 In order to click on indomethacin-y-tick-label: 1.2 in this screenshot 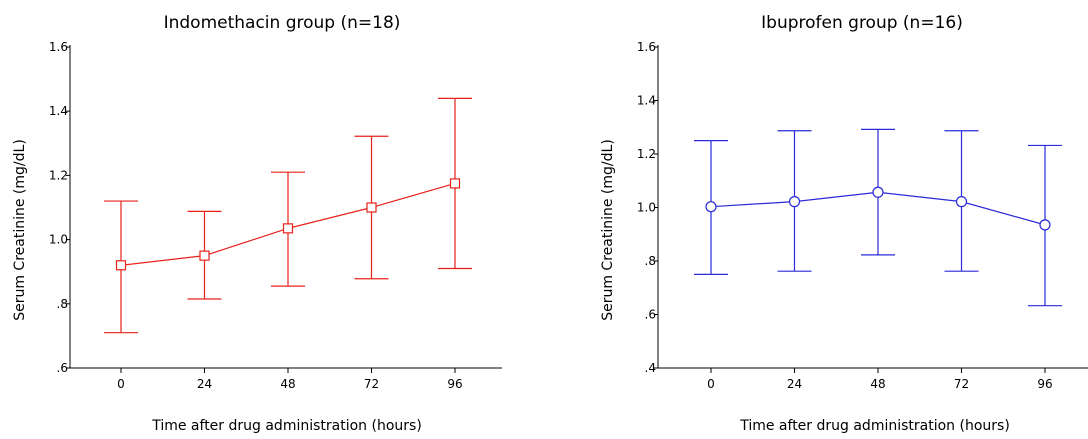, I will do `click(58, 175)`.